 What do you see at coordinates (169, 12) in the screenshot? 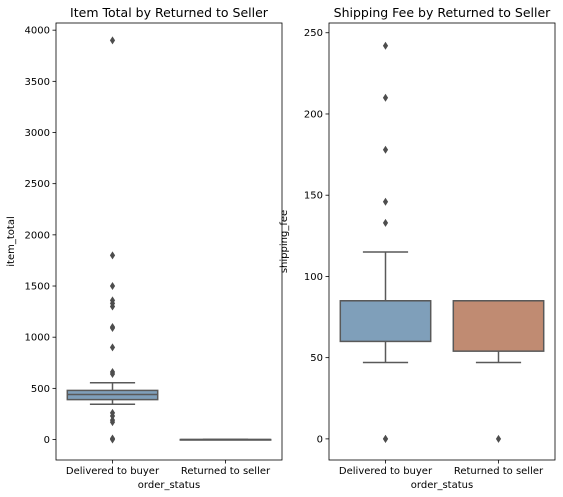
I see `chart-title: Item Total by Returned to Seller` at bounding box center [169, 12].